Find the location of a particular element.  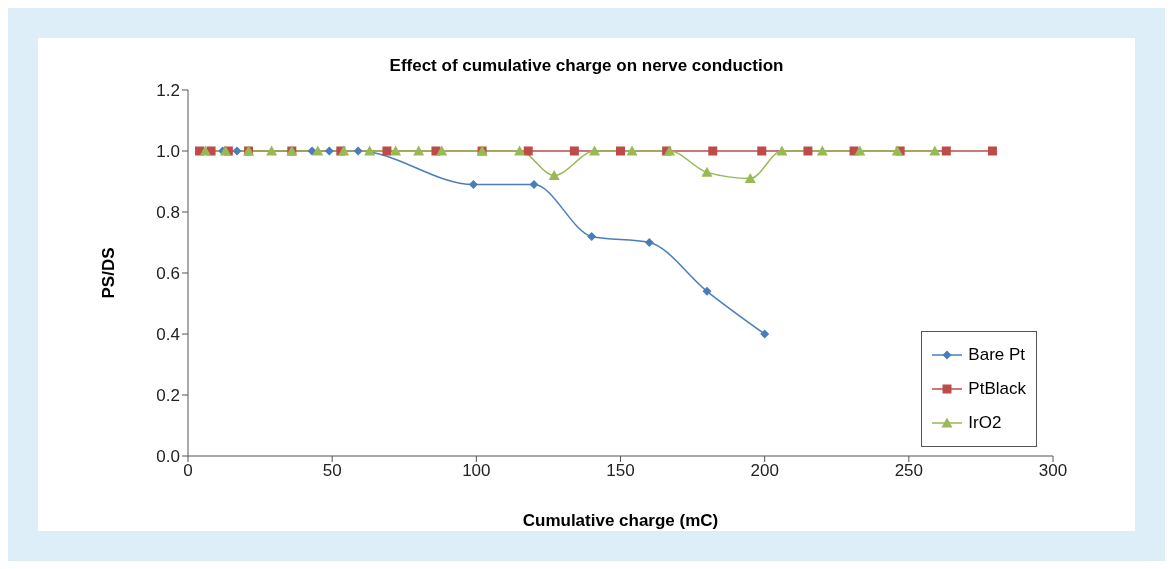

y-axis-title: PS/DS is located at coordinates (109, 273).